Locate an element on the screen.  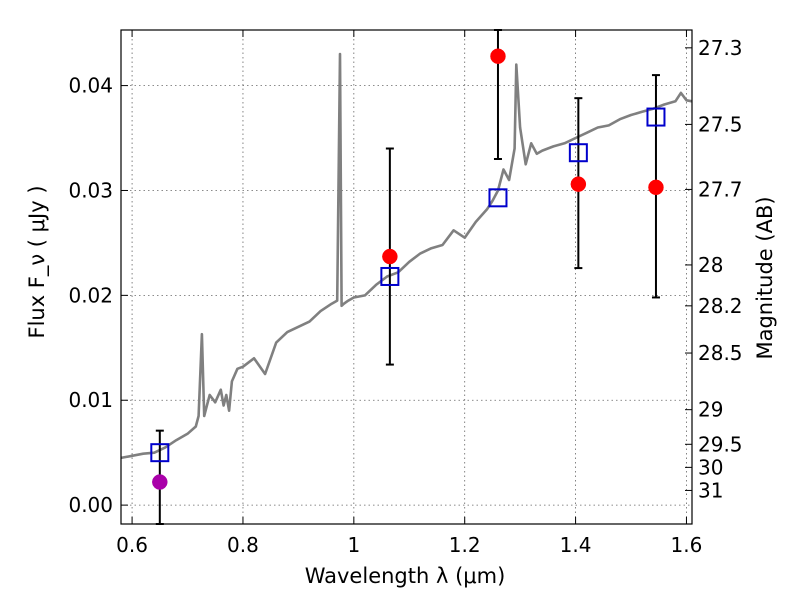
y-tick-label: 0.01 is located at coordinates (90, 400).